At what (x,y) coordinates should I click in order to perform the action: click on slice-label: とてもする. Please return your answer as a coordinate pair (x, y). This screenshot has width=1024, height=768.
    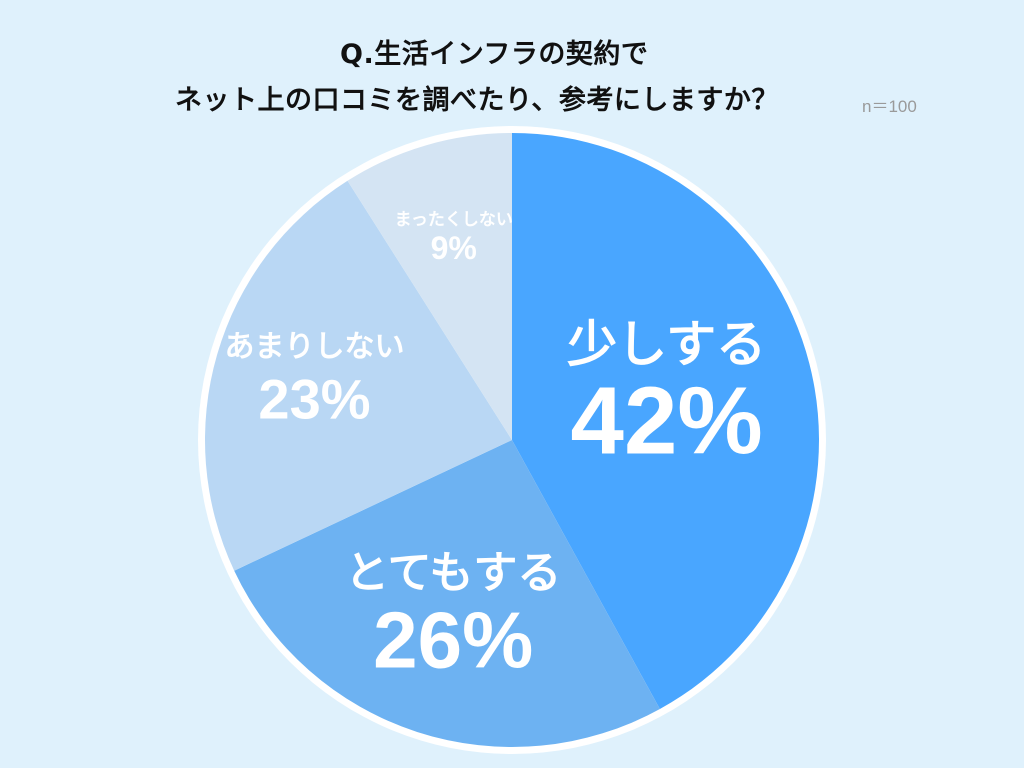
    Looking at the image, I should click on (453, 572).